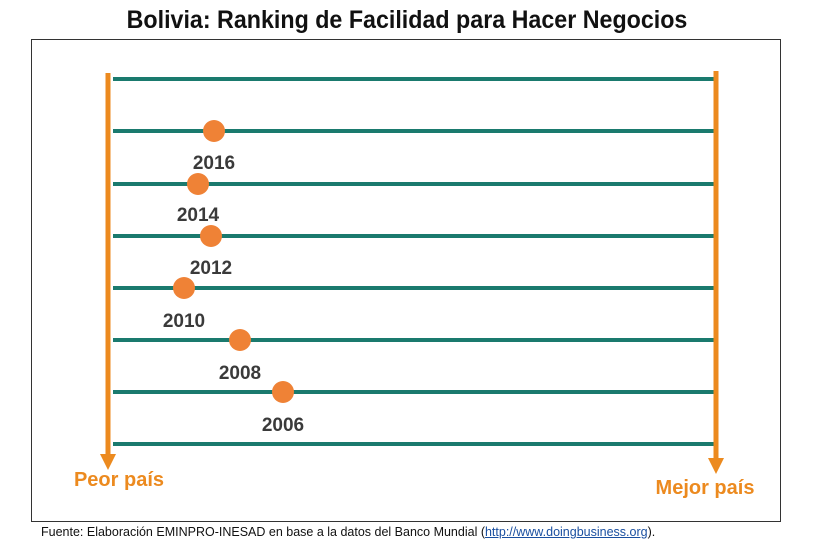 Image resolution: width=814 pixels, height=554 pixels. I want to click on year-label-2006: 2006, so click(283, 425).